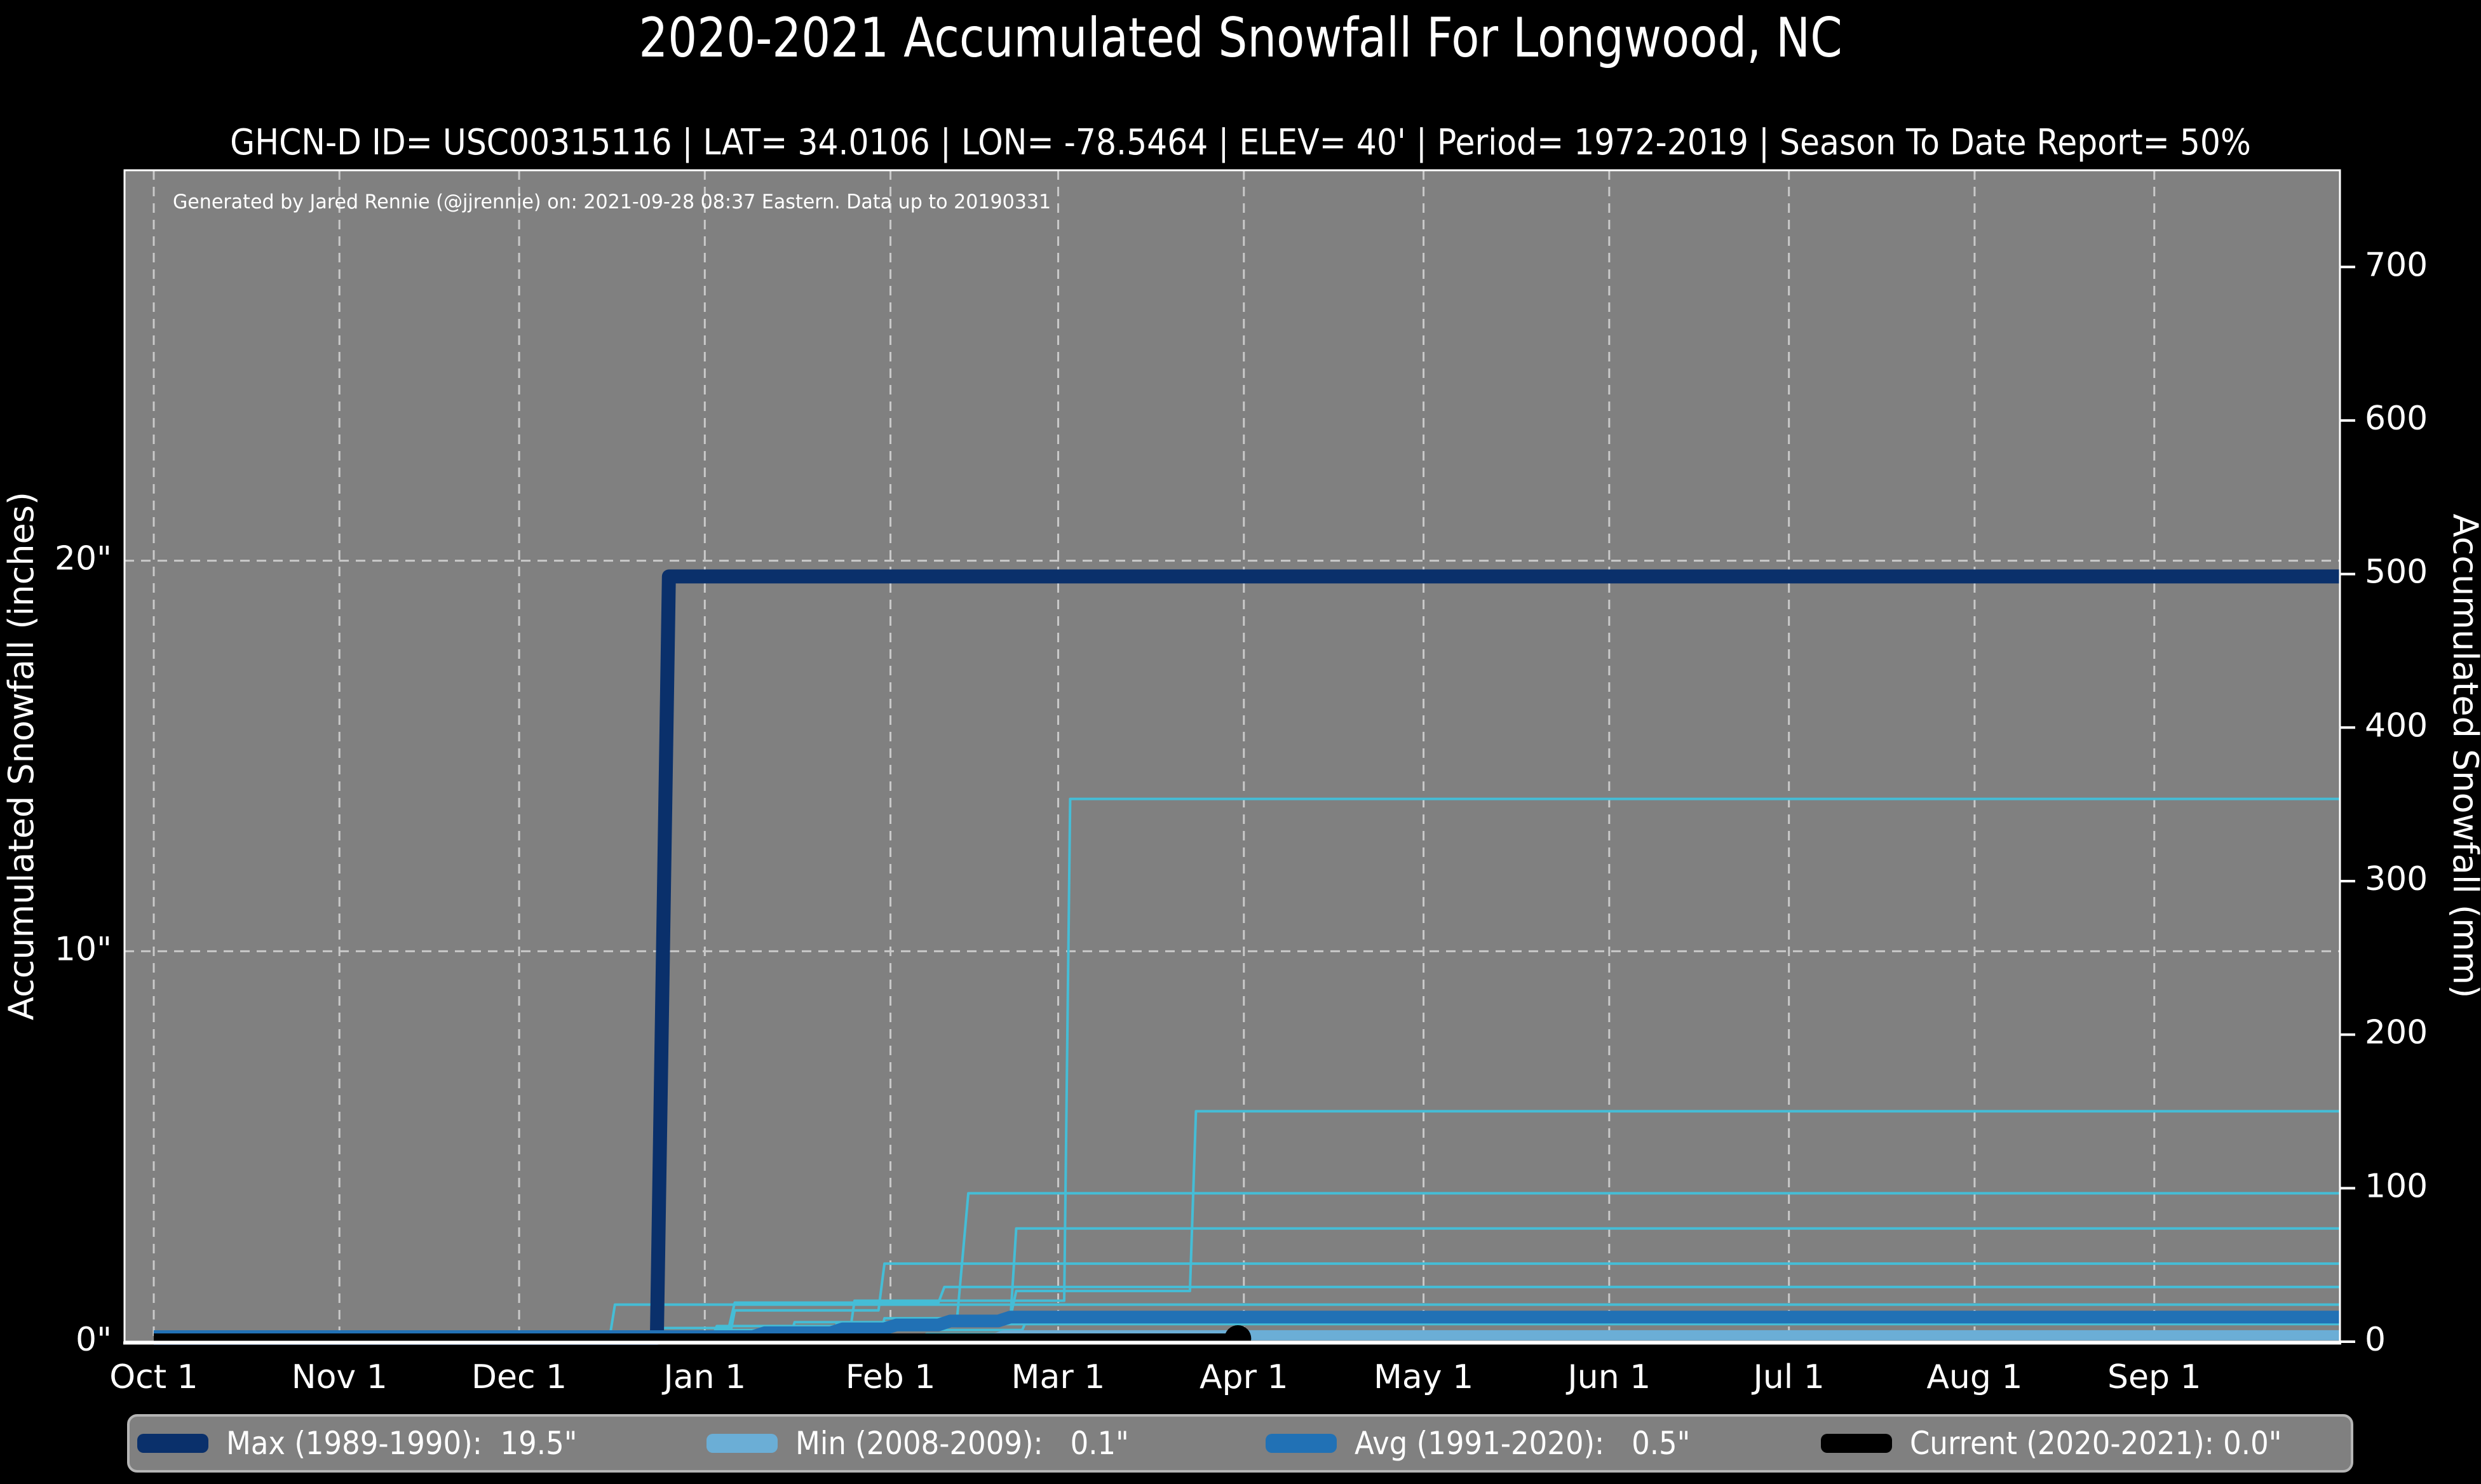 The width and height of the screenshot is (2481, 1484). What do you see at coordinates (94, 1340) in the screenshot?
I see `y-left-tick-label: 0"` at bounding box center [94, 1340].